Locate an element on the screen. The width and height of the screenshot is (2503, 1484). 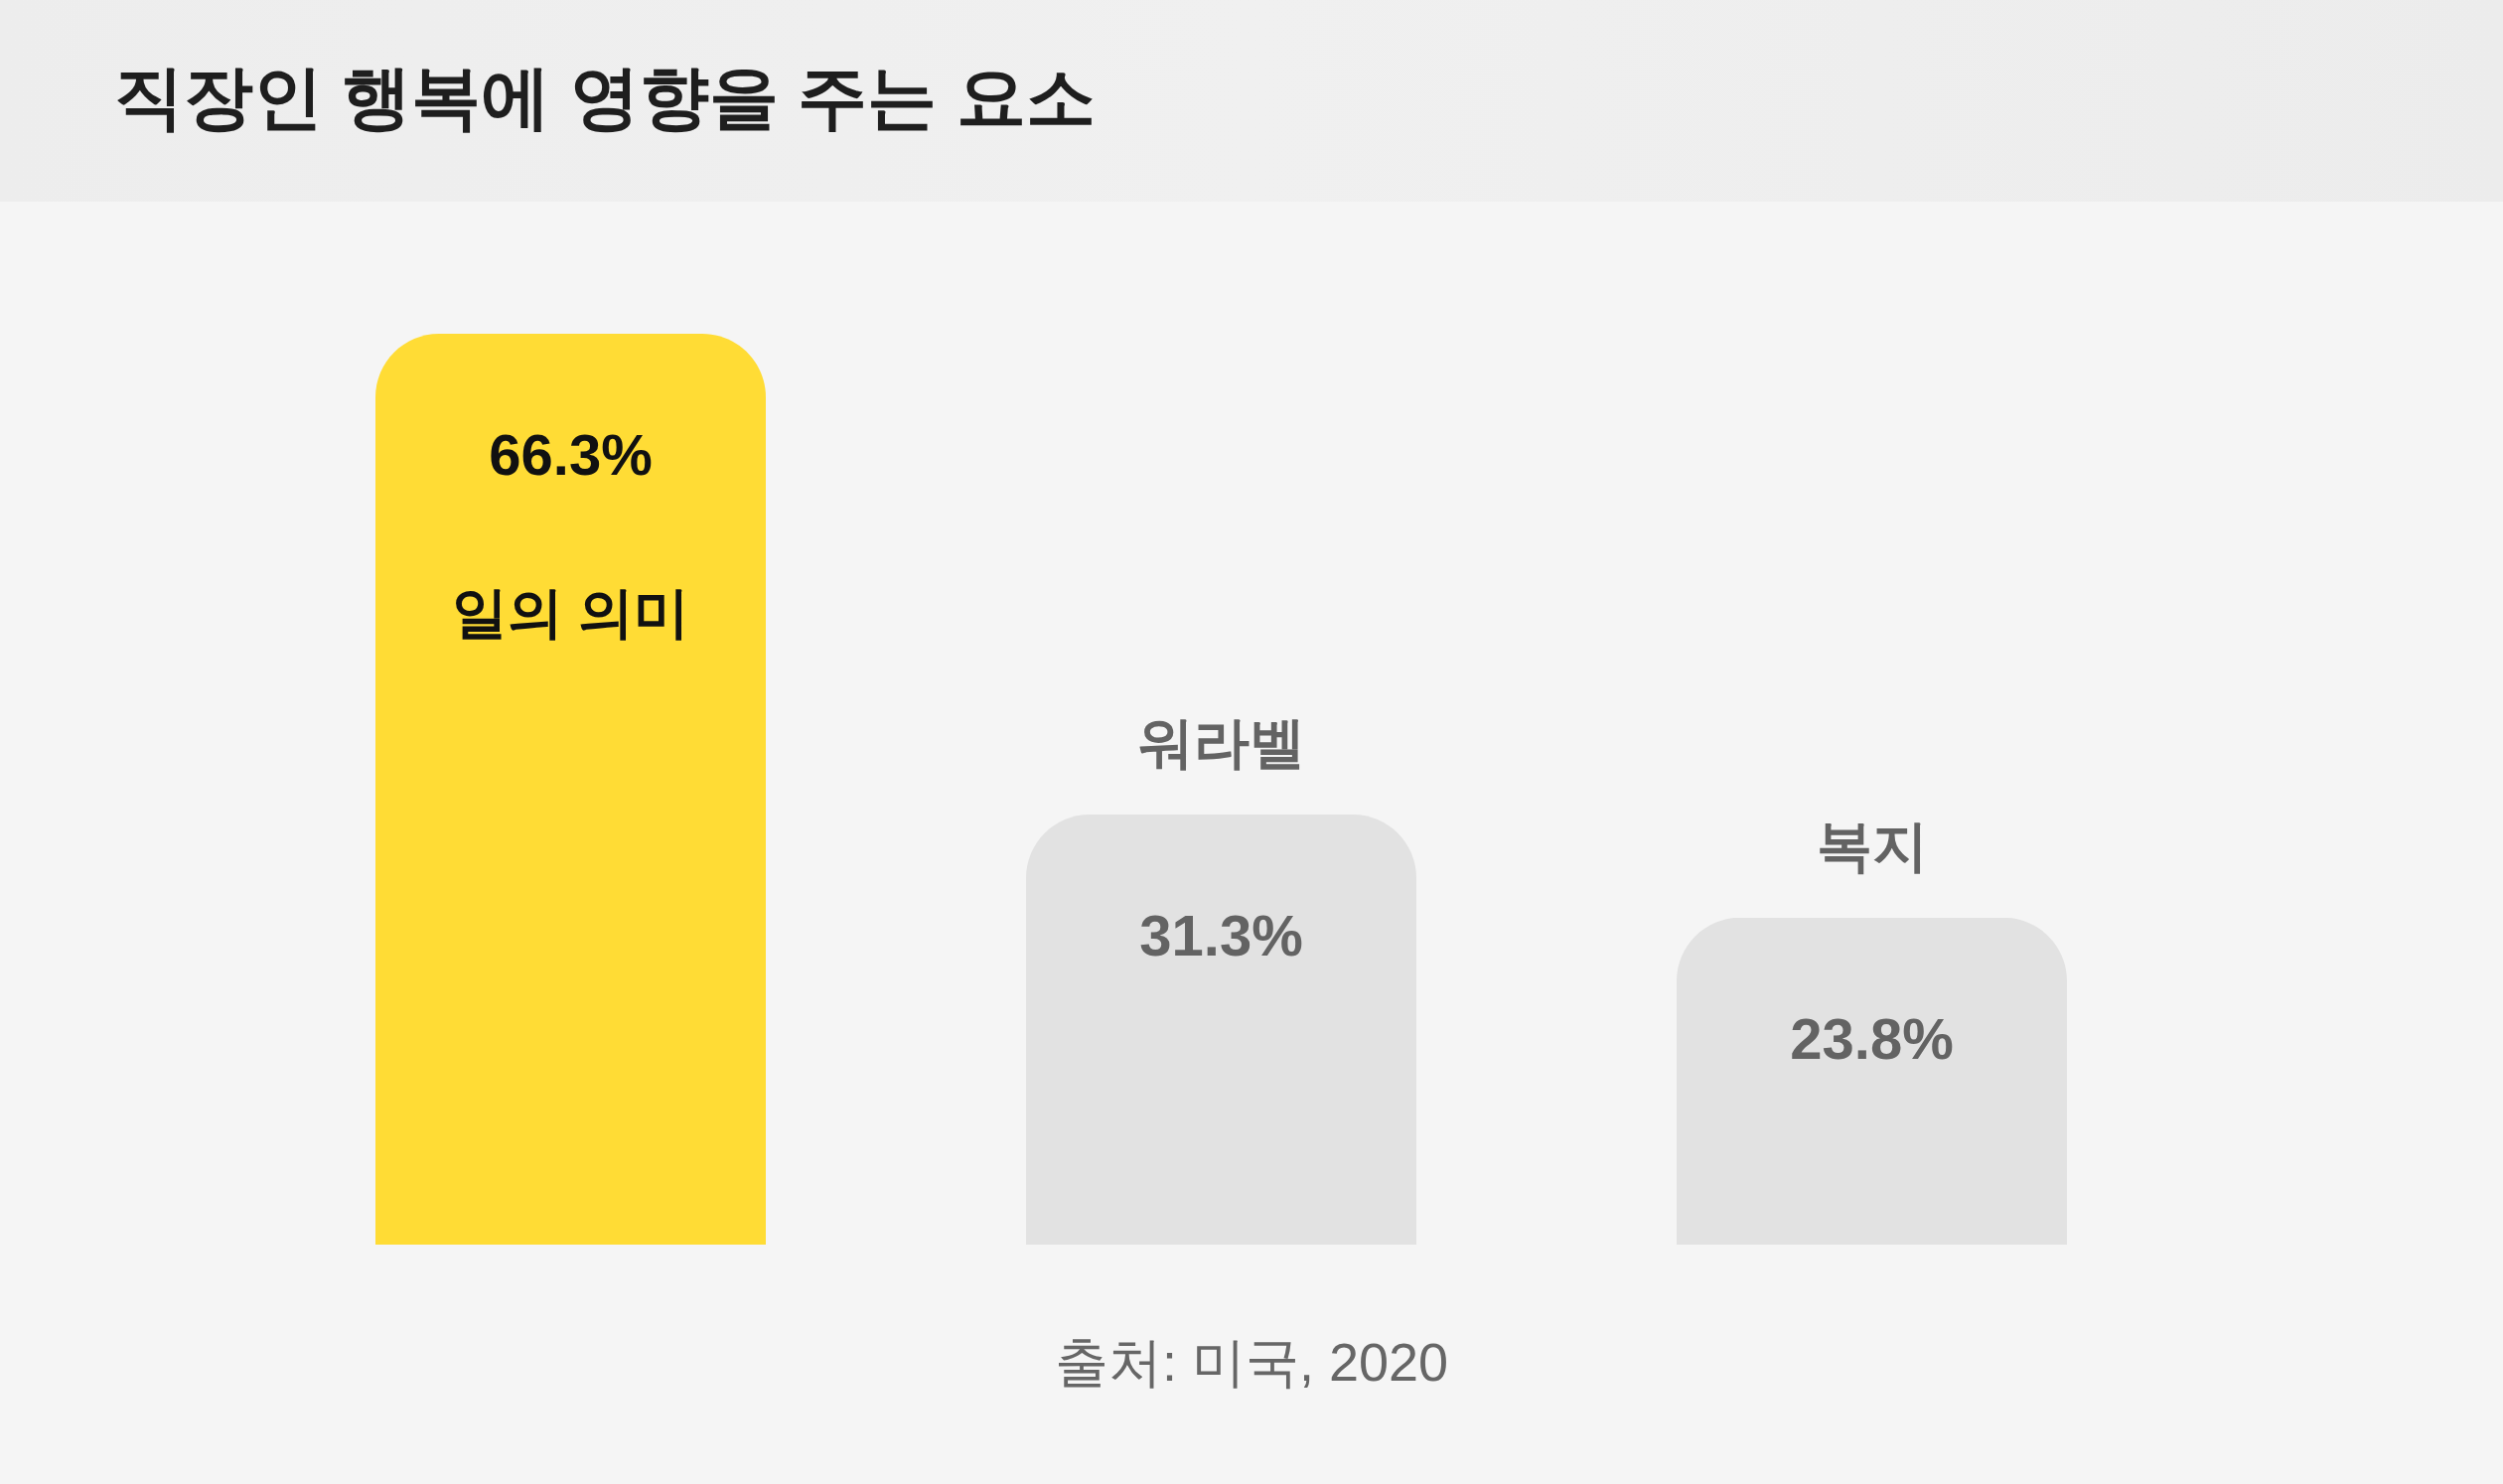
x-tick-label: 일의 의미 is located at coordinates (571, 612).